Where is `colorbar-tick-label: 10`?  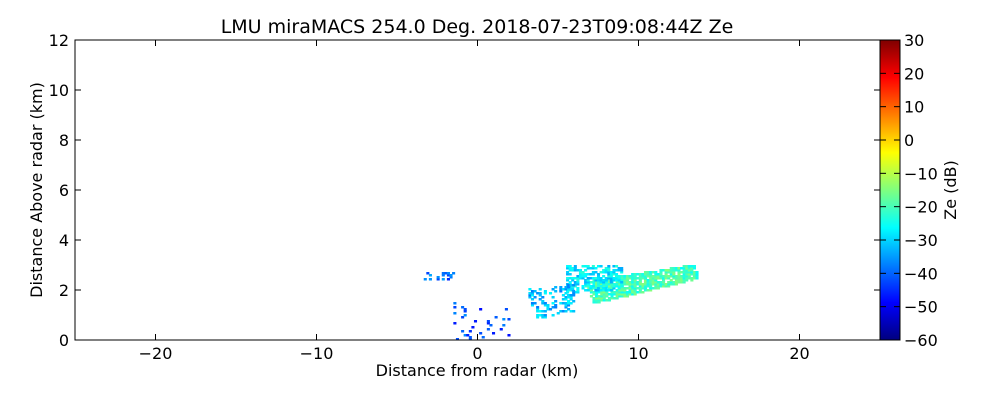
colorbar-tick-label: 10 is located at coordinates (914, 107).